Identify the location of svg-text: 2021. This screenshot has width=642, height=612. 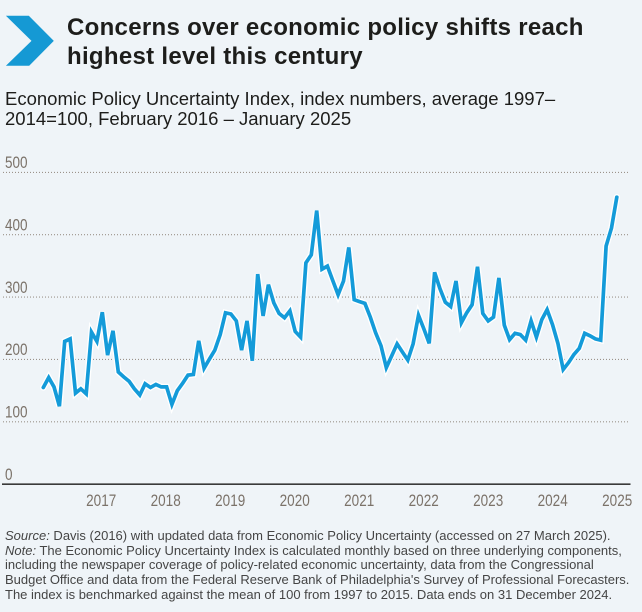
(359, 501).